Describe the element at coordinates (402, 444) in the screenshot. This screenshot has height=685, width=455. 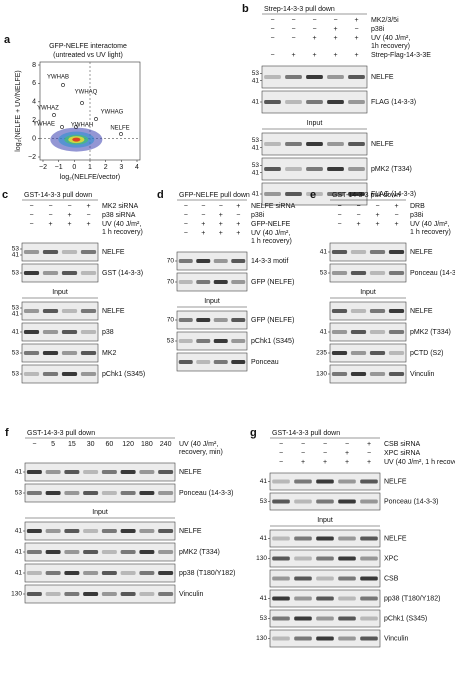
I see `condition-label: CSB siRNA` at that location.